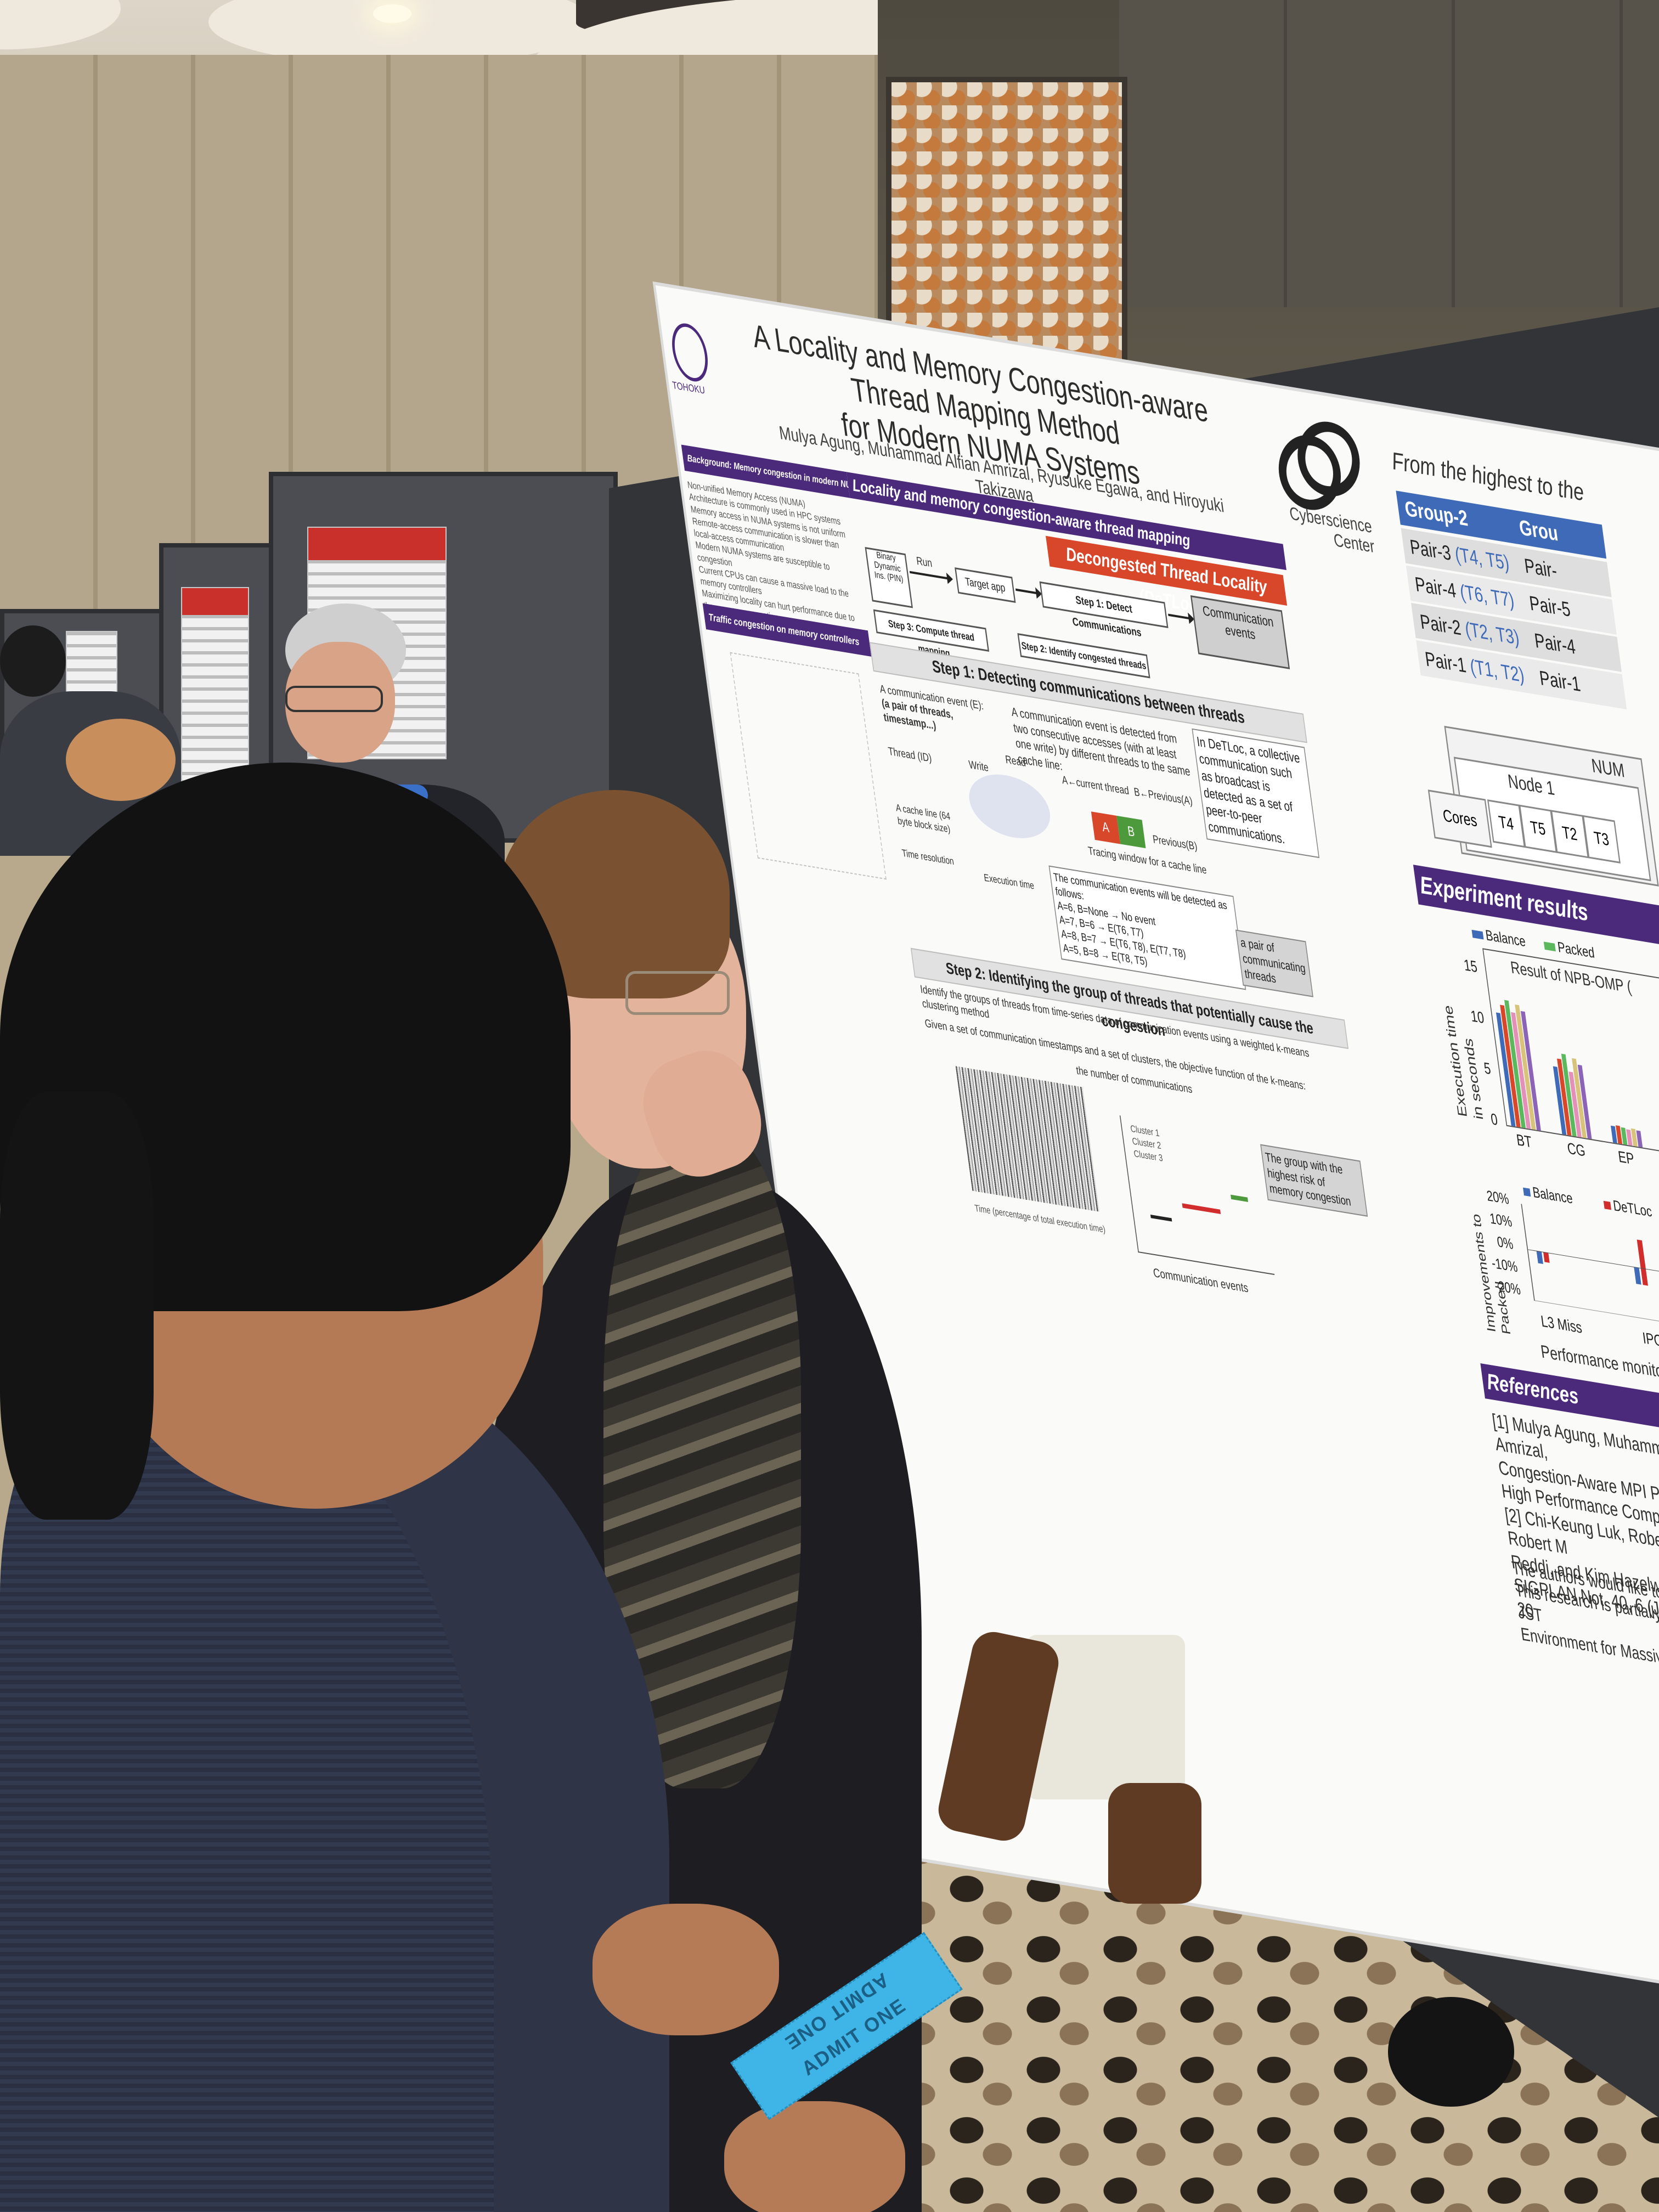 The image size is (1659, 2212). I want to click on hair-side, so click(77, 1306).